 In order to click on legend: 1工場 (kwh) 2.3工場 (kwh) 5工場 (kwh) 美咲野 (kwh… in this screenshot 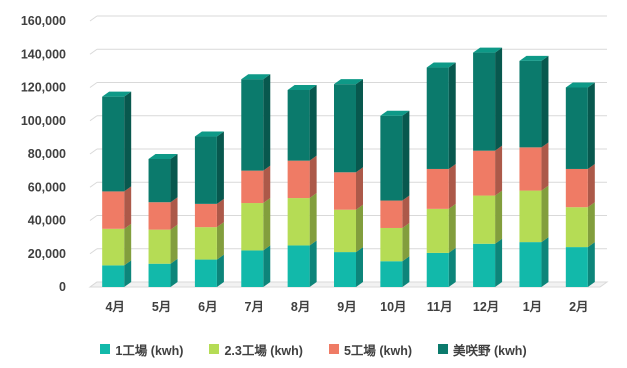, I will do `click(313, 349)`.